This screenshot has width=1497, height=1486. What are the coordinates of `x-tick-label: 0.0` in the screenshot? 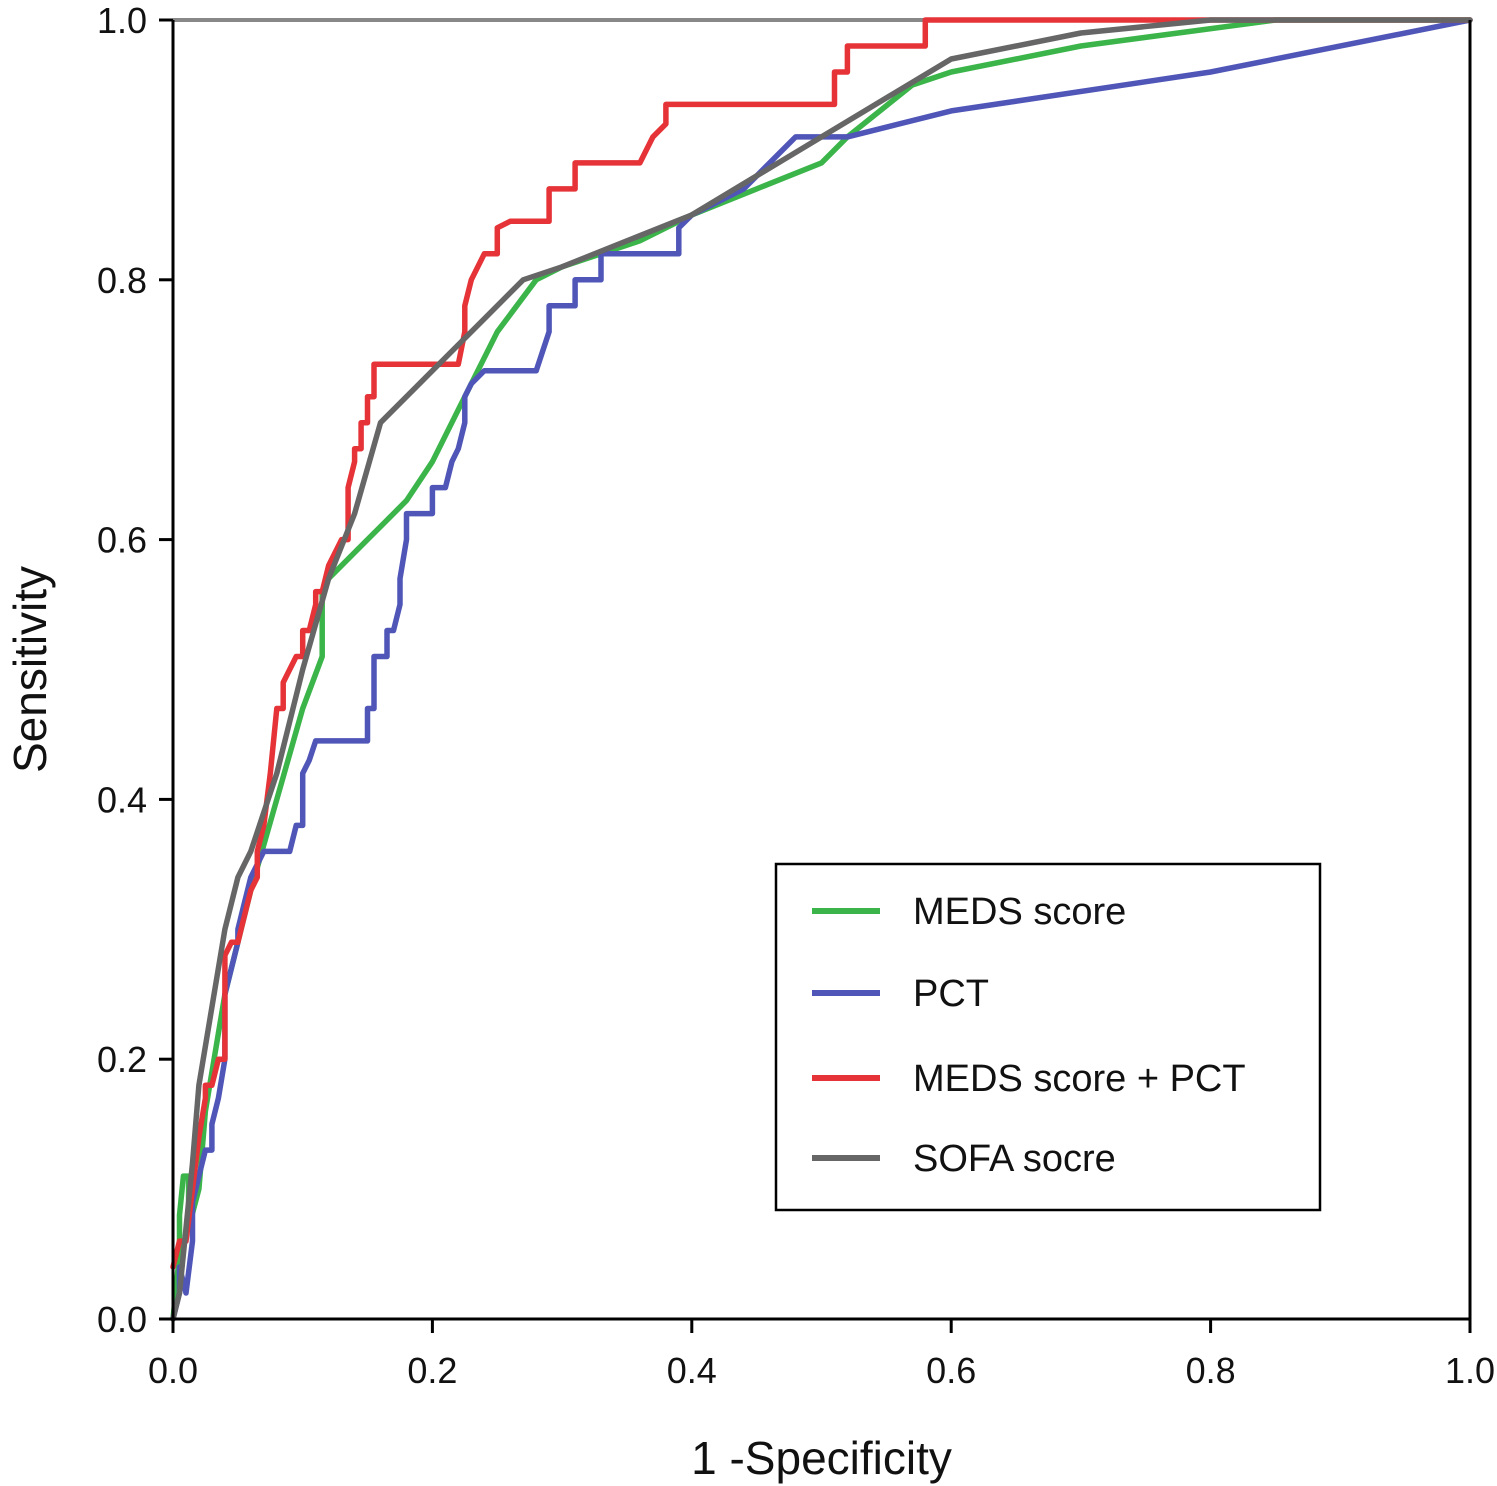 It's located at (173, 1370).